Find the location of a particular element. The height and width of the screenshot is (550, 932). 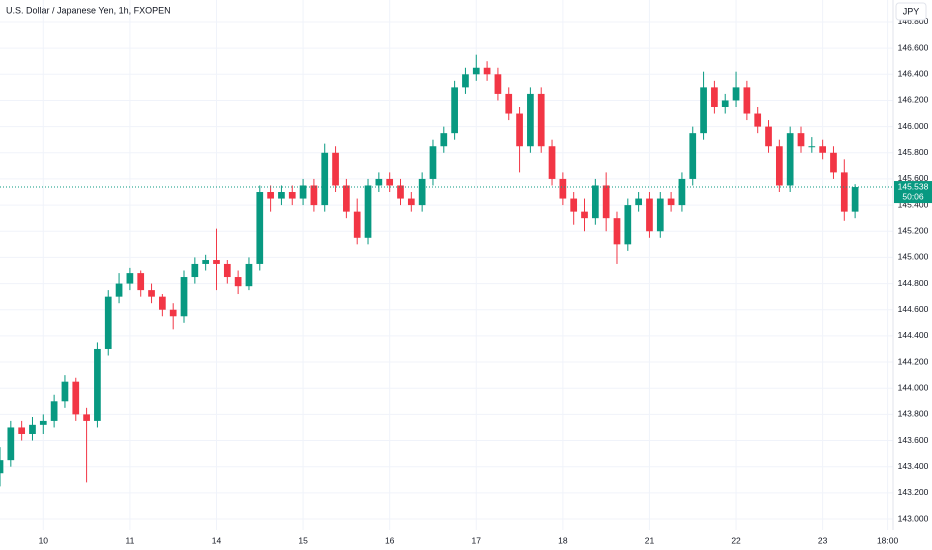

y-tick-label: 145.200 is located at coordinates (913, 231).